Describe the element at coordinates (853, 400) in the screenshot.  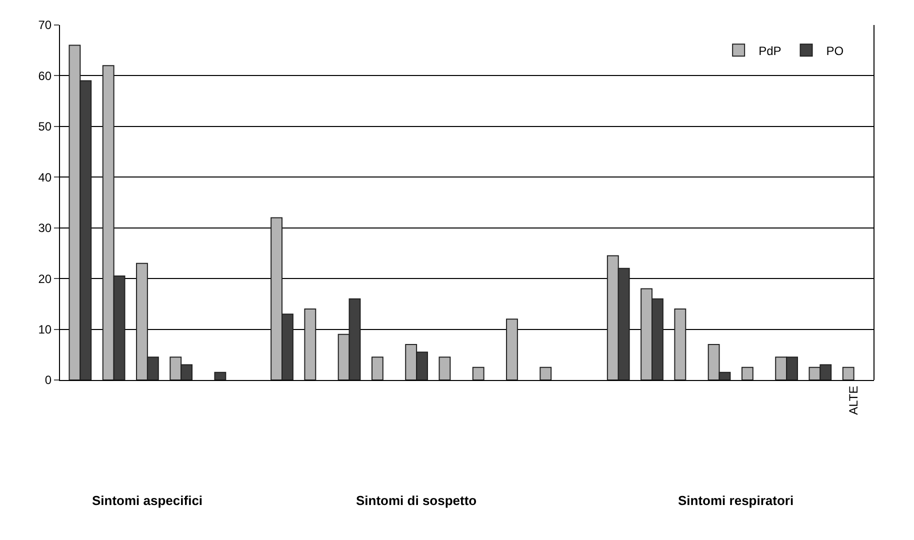
I see `x-tick-label: ALTE` at that location.